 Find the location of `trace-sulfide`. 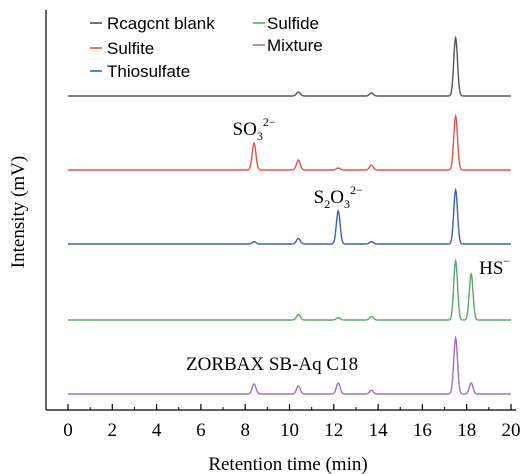

trace-sulfide is located at coordinates (289, 289).